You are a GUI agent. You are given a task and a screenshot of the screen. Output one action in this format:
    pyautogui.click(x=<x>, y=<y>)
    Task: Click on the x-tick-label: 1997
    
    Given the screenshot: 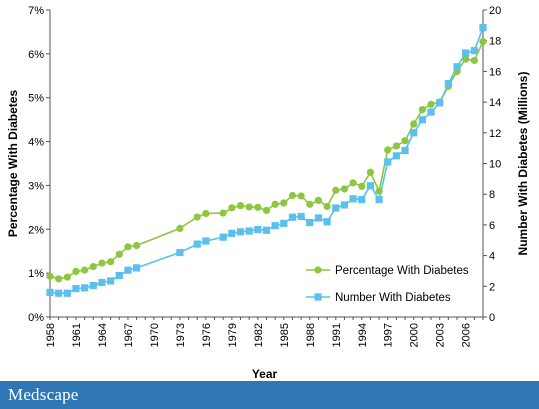 What is the action you would take?
    pyautogui.click(x=389, y=335)
    